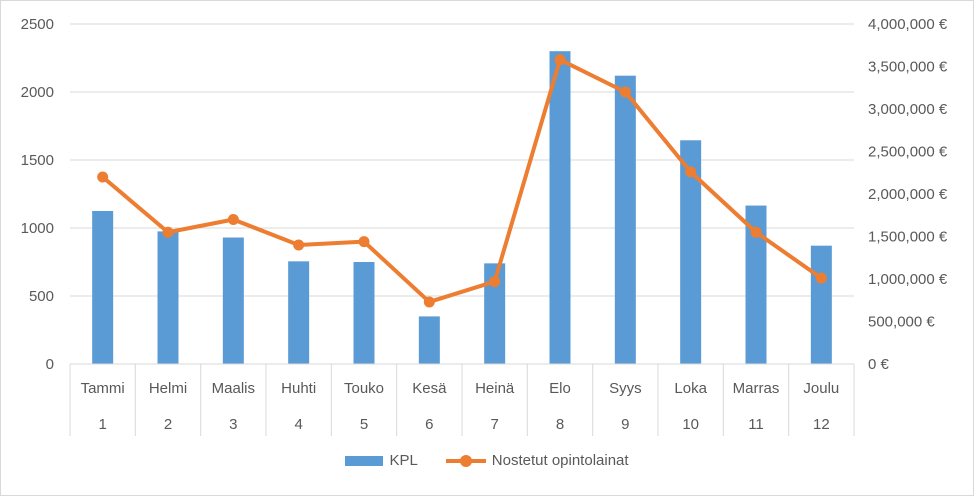 Image resolution: width=974 pixels, height=496 pixels. I want to click on left-tick-label: 2000, so click(37, 92).